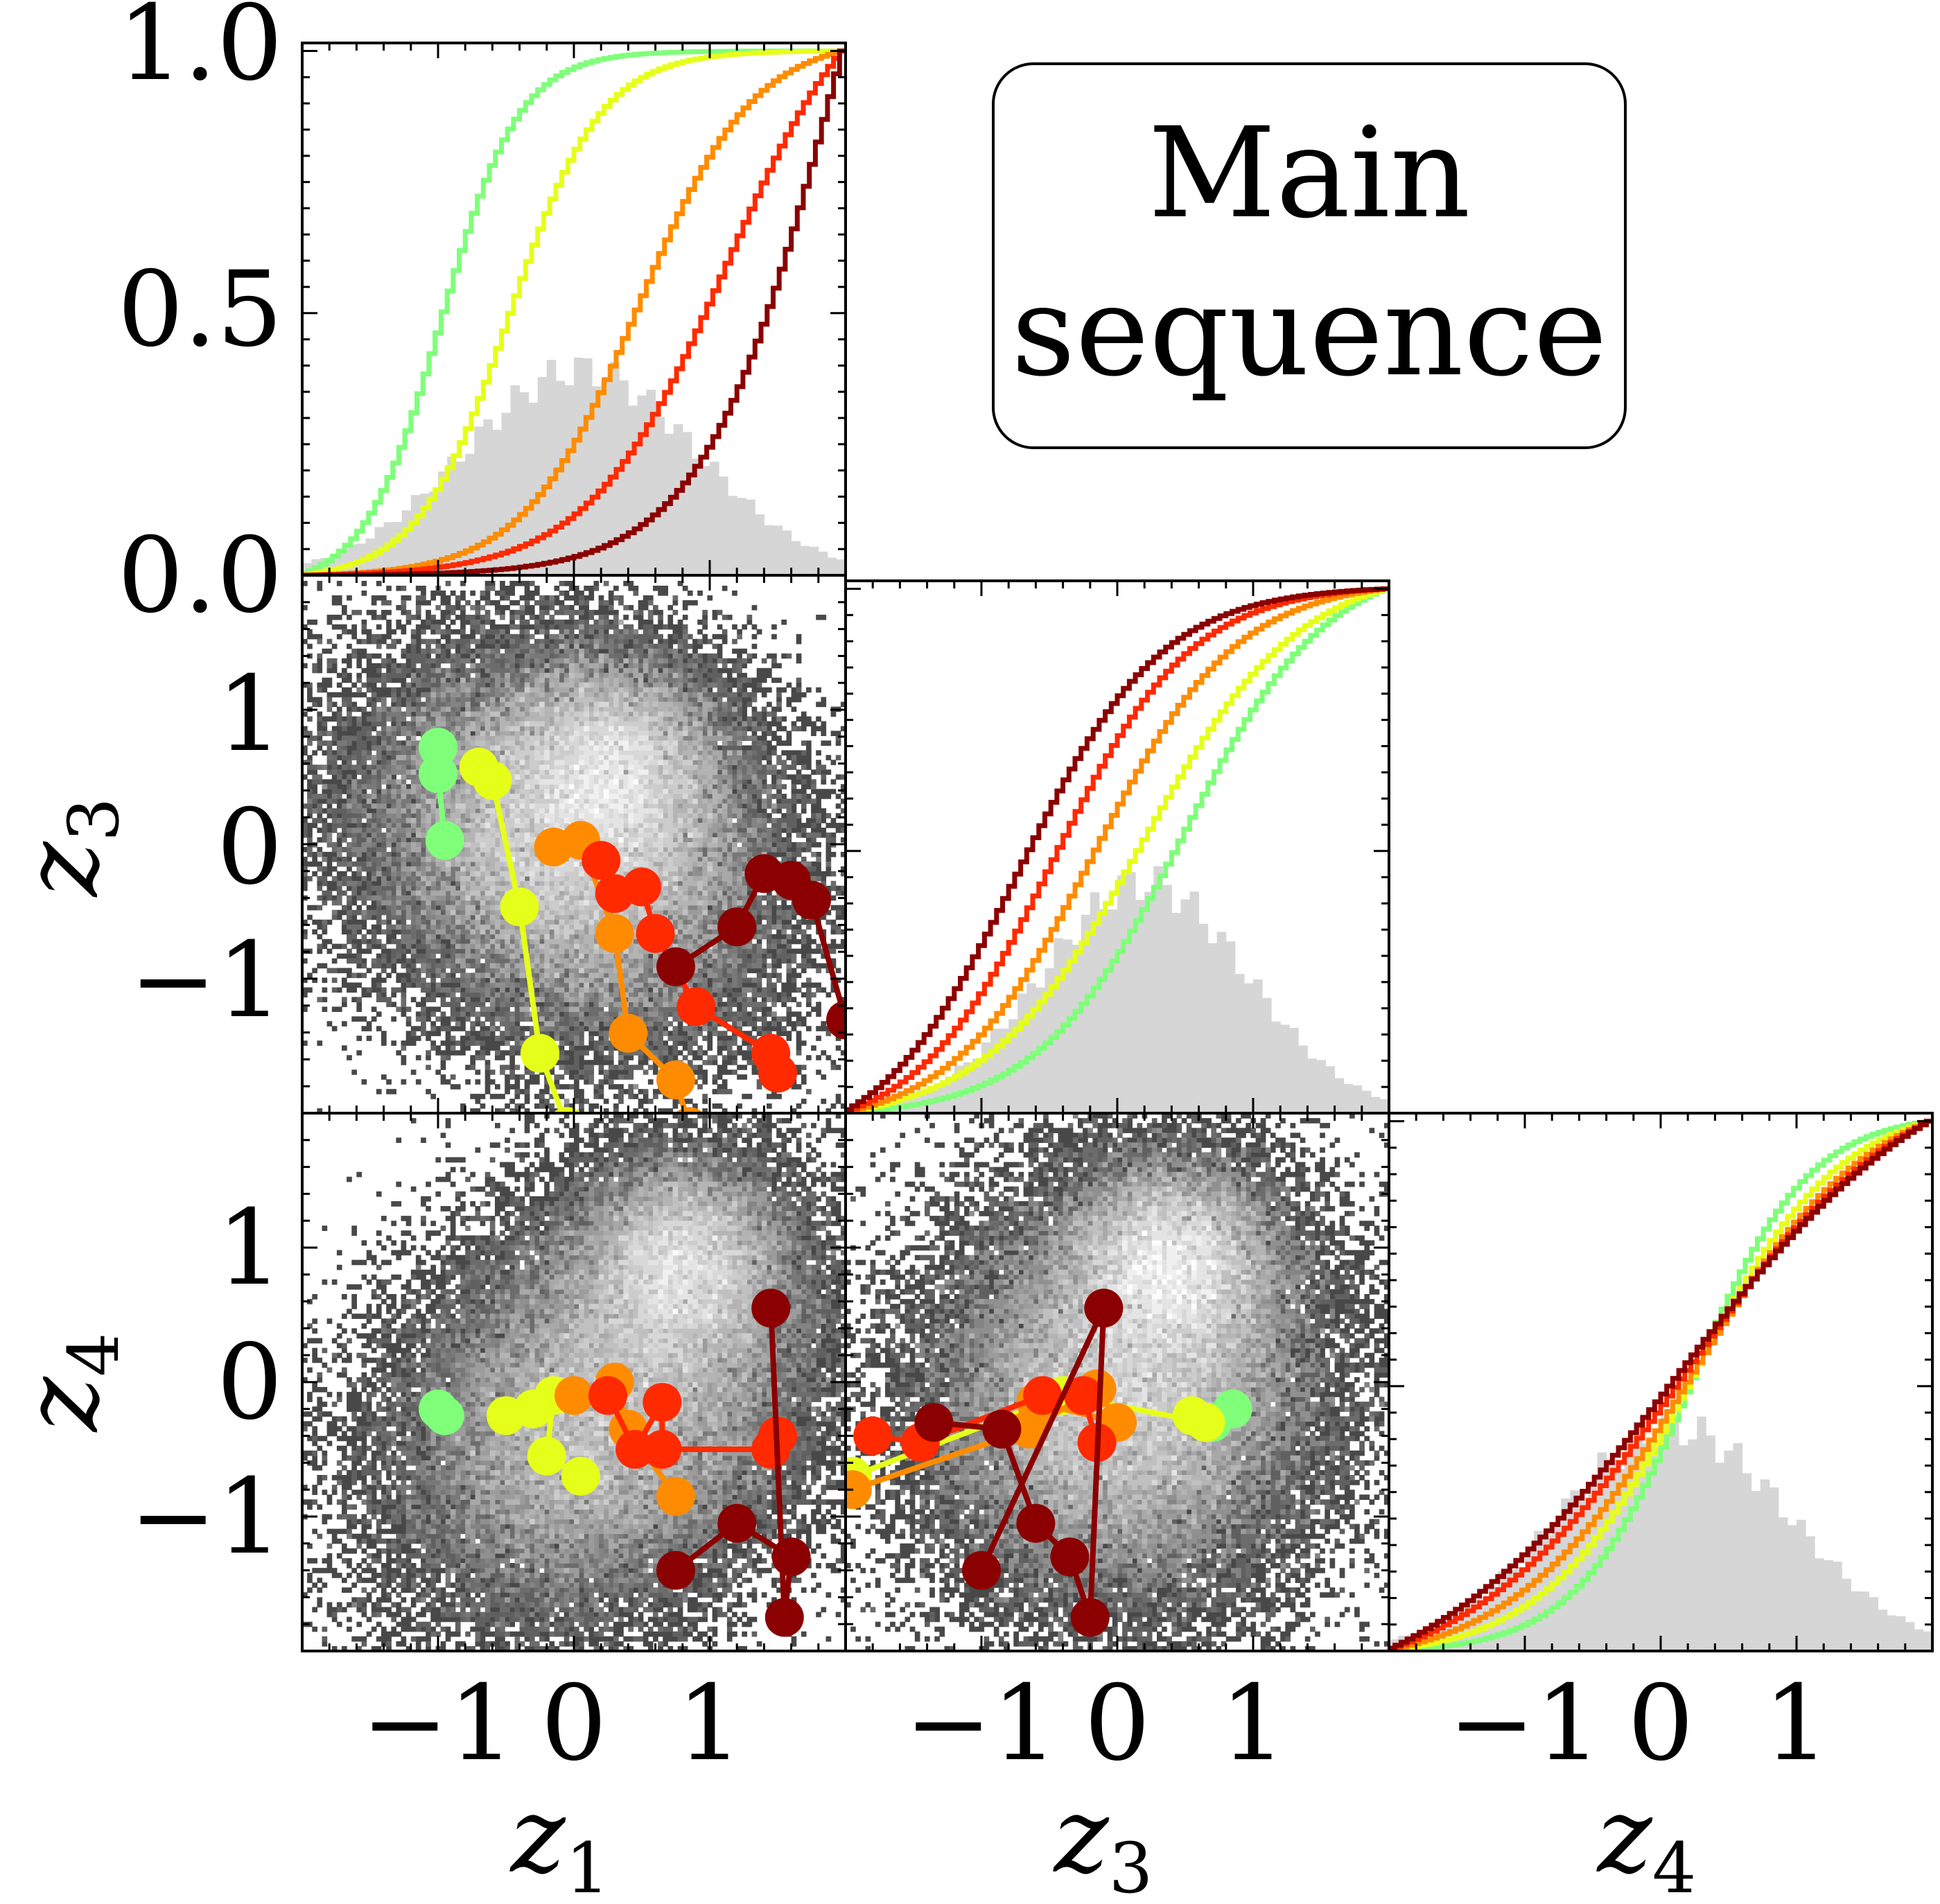 Image resolution: width=1940 pixels, height=1904 pixels. What do you see at coordinates (250, 1382) in the screenshot?
I see `y-tick-label-z4: 0` at bounding box center [250, 1382].